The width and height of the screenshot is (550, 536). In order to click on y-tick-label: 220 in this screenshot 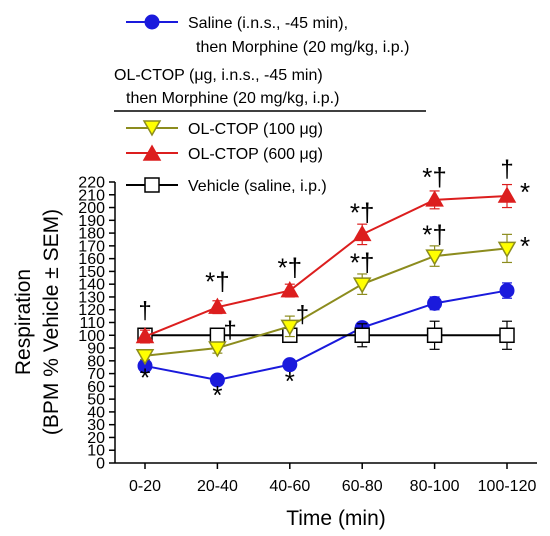, I will do `click(91, 183)`.